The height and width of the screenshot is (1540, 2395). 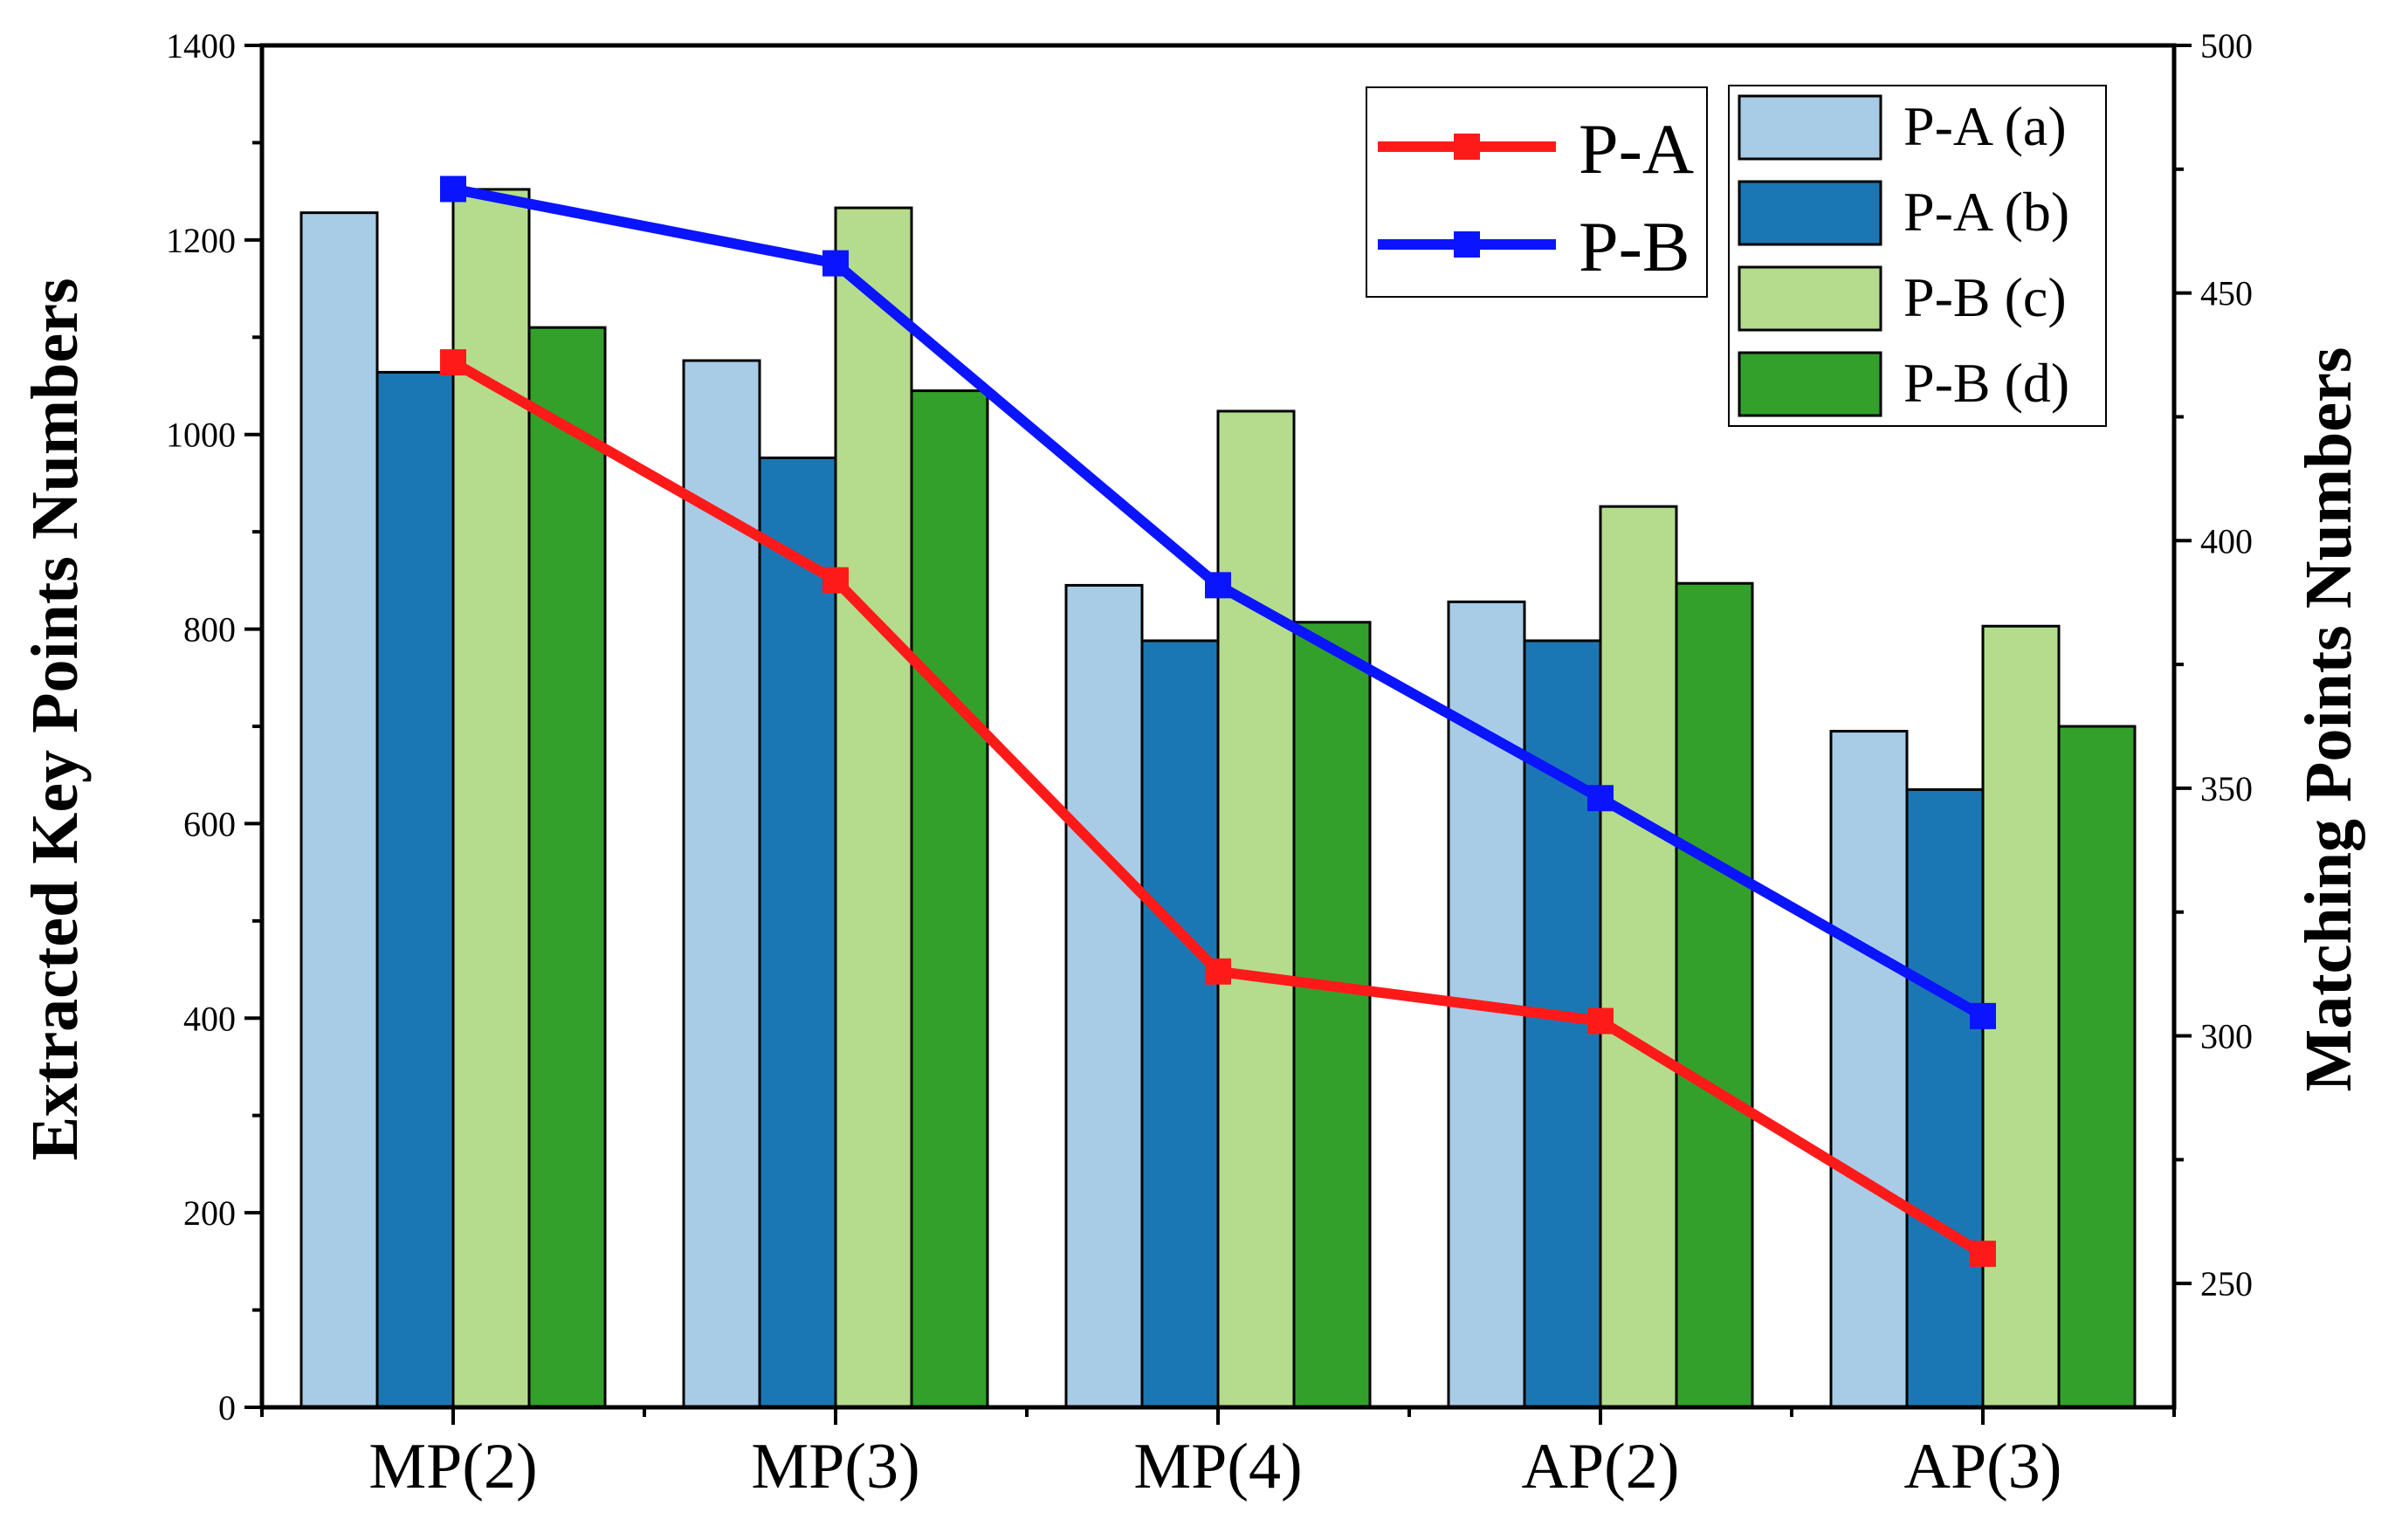 I want to click on y-tick-label: 400, so click(x=209, y=1019).